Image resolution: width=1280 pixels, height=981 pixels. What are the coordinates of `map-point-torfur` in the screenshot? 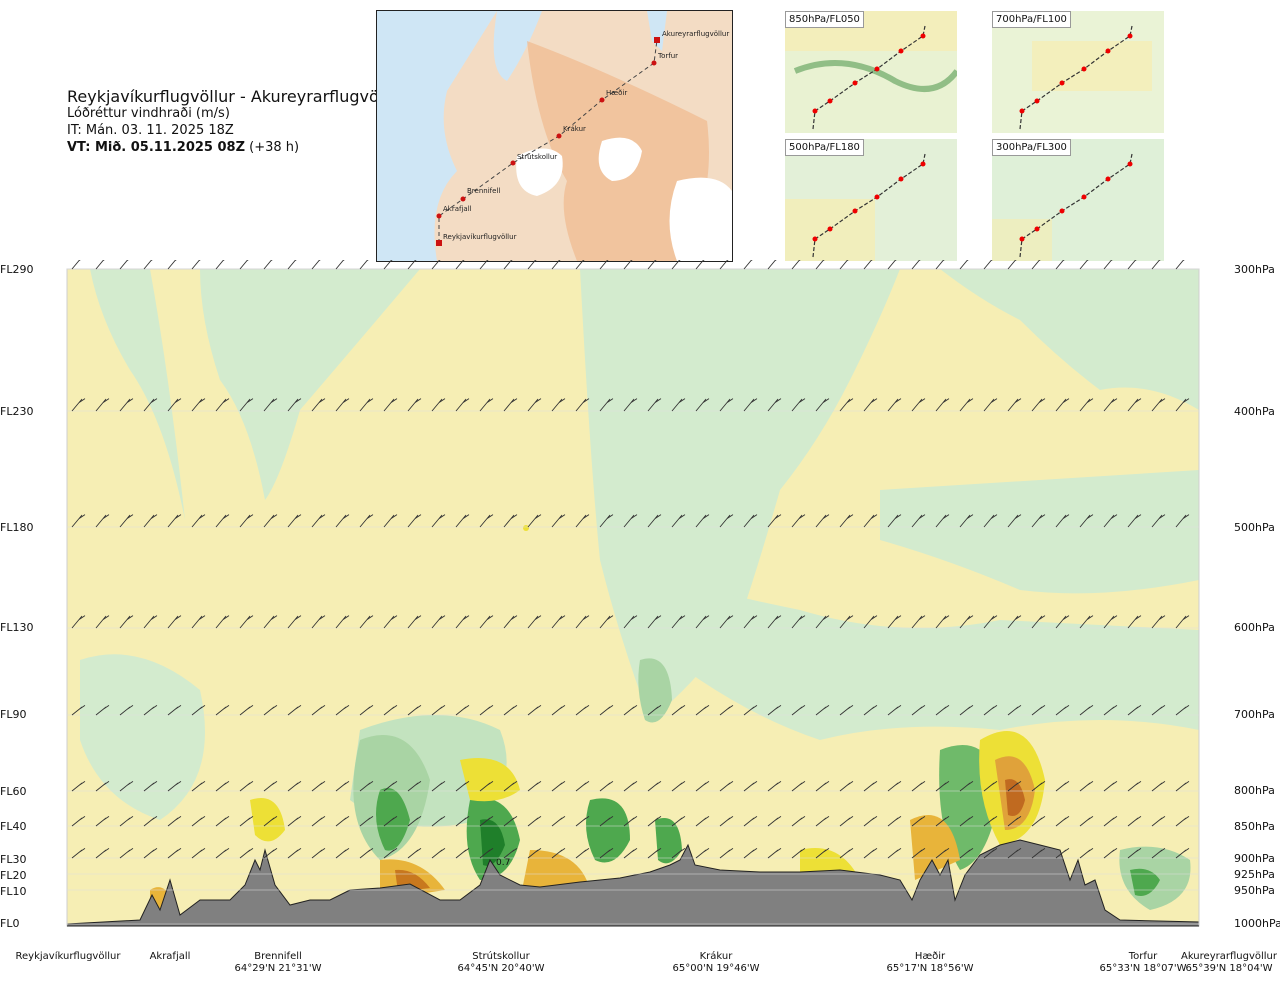 It's located at (654, 63).